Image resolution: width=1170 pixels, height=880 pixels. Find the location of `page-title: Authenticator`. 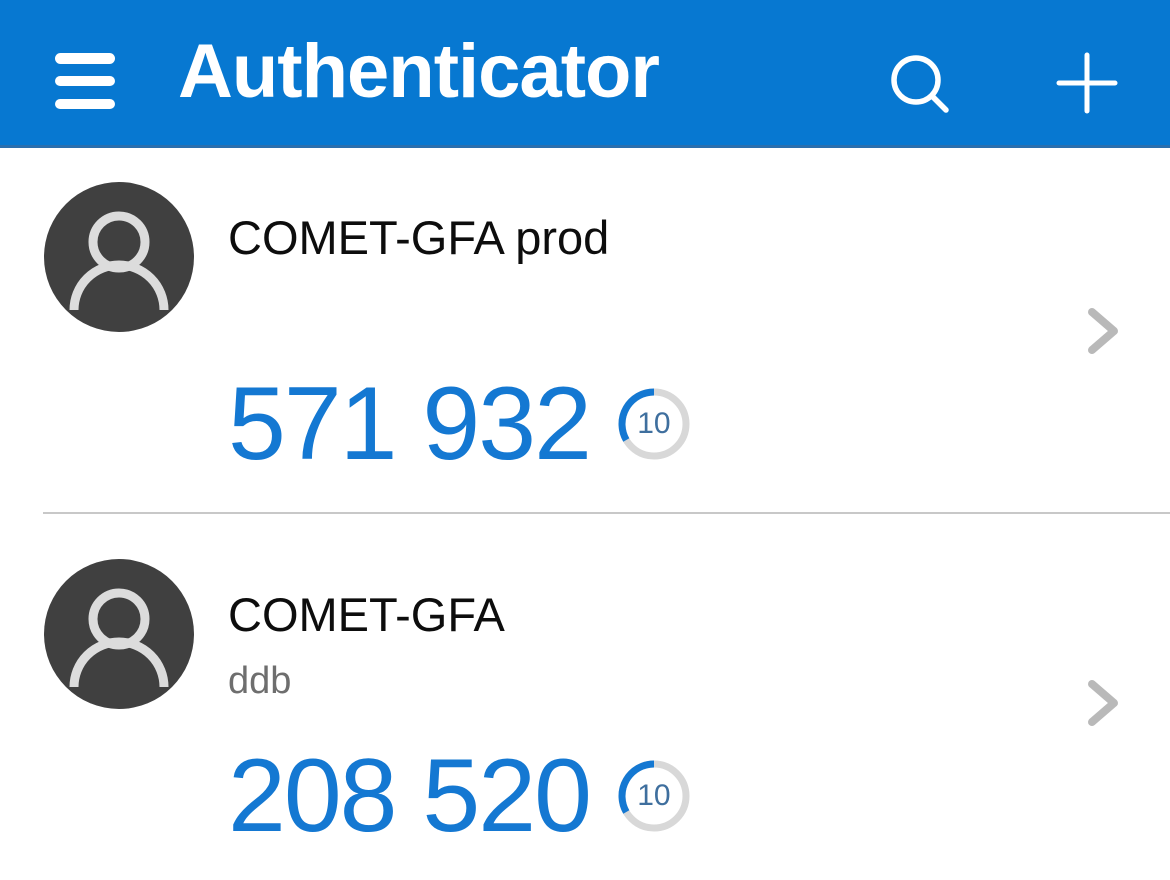

page-title: Authenticator is located at coordinates (419, 71).